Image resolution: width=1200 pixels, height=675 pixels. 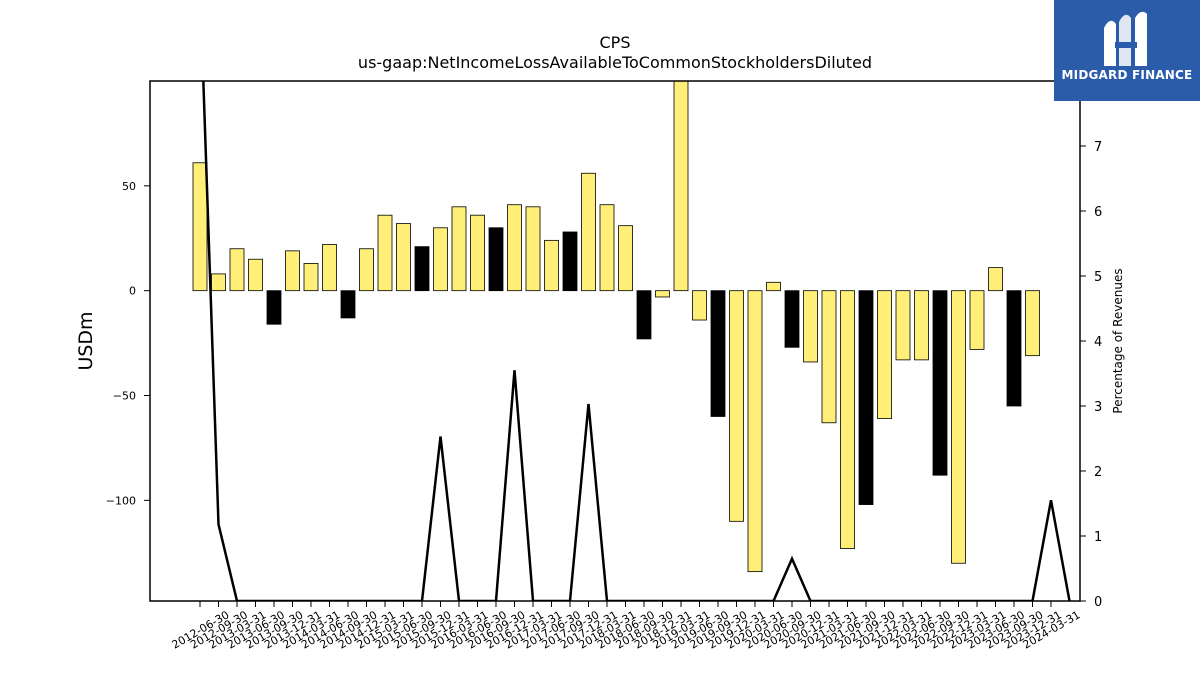 I want to click on y2-tick-label: 1, so click(x=1098, y=537).